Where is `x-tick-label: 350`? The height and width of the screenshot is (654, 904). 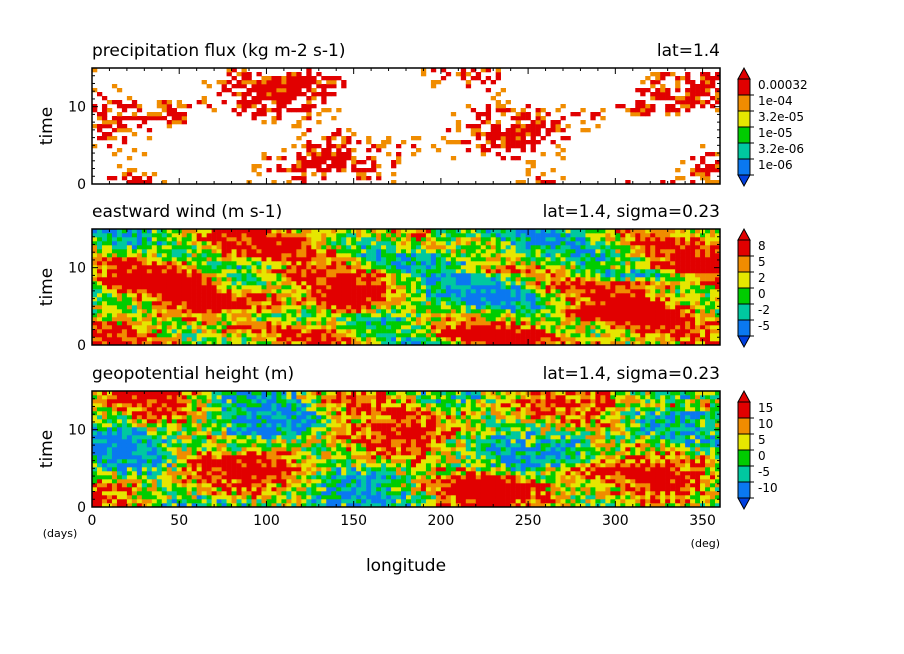
x-tick-label: 350 is located at coordinates (702, 521).